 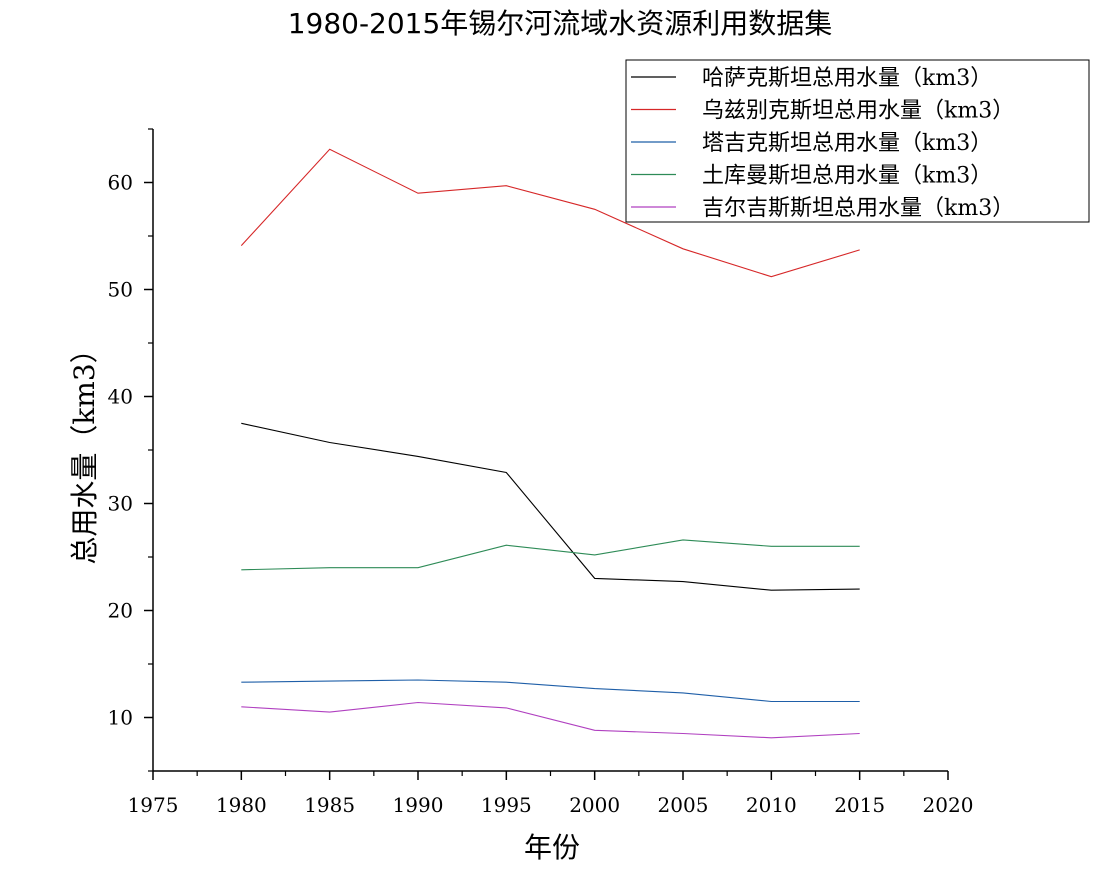 I want to click on y-tick-label: 60, so click(x=120, y=183).